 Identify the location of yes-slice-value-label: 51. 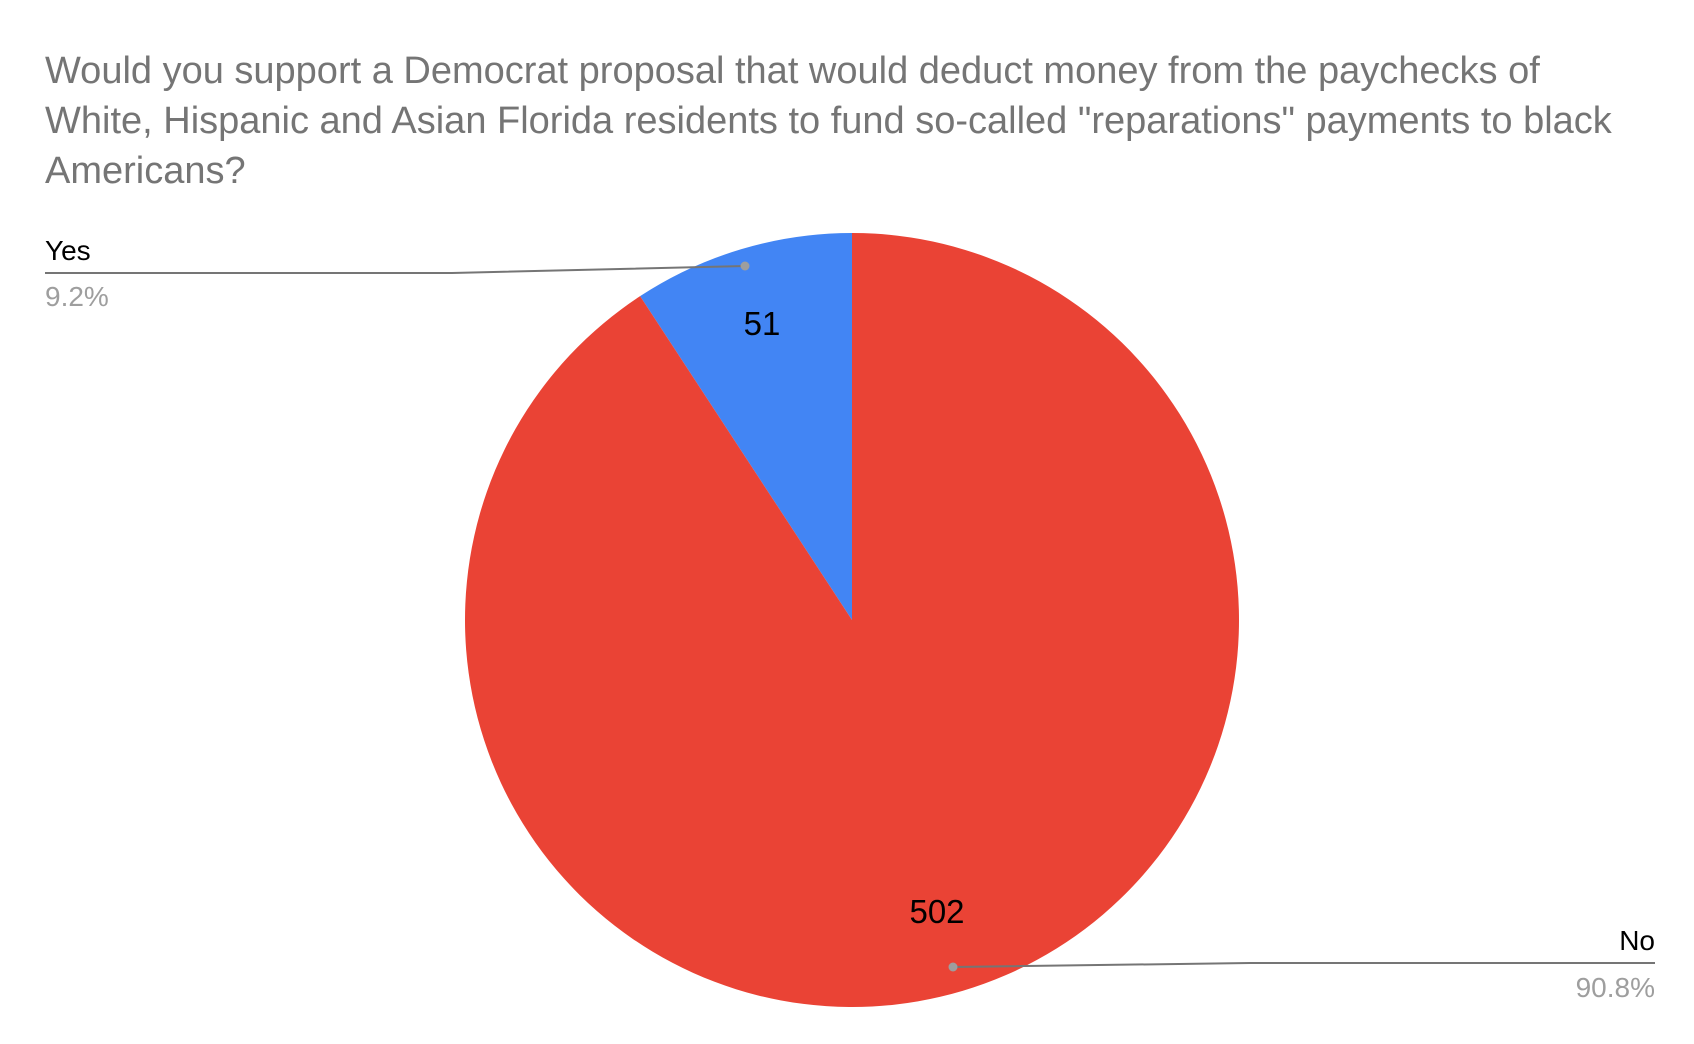
(762, 323).